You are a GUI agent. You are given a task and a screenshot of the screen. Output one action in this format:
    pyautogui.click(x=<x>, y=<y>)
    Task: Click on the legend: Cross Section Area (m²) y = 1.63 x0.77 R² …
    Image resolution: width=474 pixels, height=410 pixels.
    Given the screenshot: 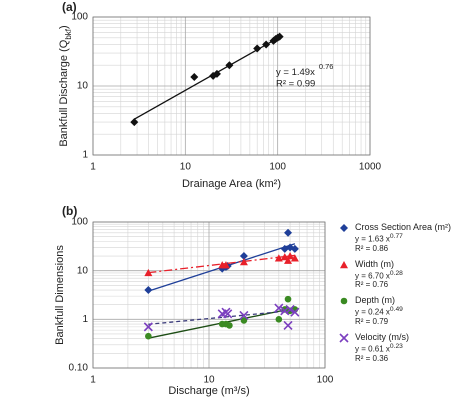 What is the action you would take?
    pyautogui.click(x=404, y=295)
    